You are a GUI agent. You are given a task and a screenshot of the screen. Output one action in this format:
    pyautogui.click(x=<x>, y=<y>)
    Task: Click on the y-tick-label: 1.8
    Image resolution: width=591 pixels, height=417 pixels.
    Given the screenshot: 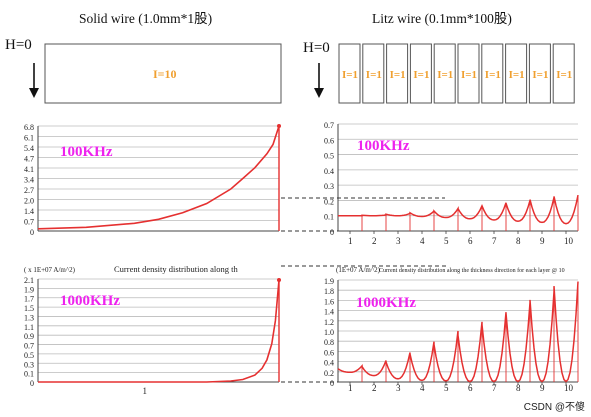 What is the action you would take?
    pyautogui.click(x=329, y=291)
    